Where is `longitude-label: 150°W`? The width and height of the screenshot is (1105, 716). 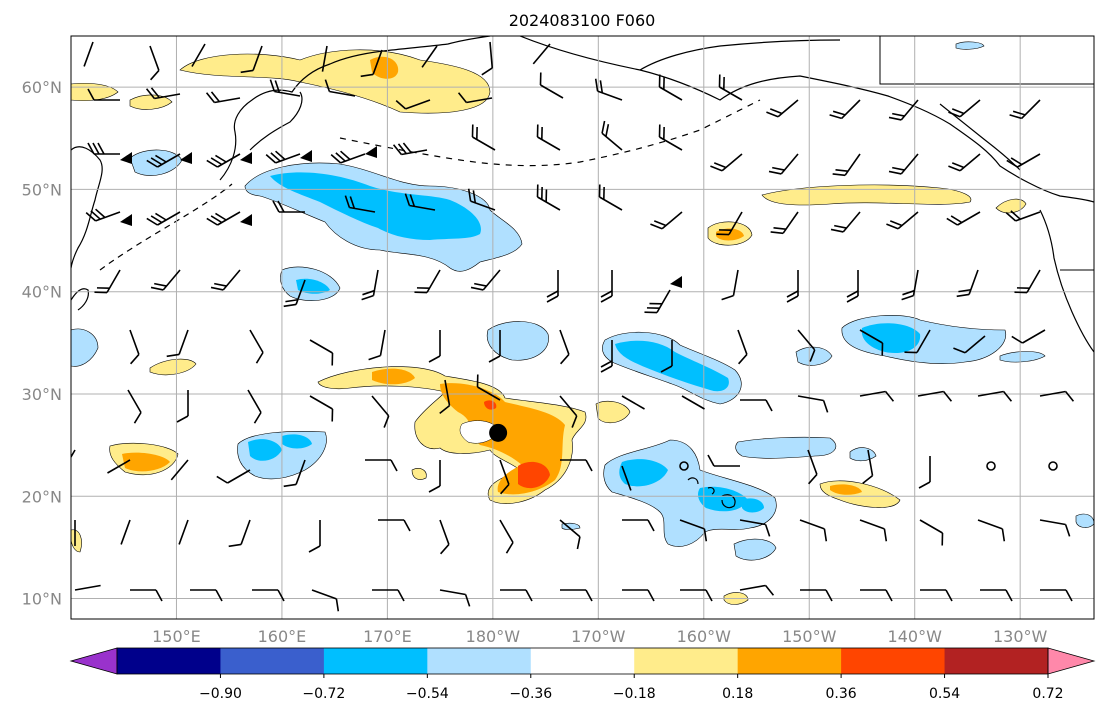 longitude-label: 150°W is located at coordinates (809, 636).